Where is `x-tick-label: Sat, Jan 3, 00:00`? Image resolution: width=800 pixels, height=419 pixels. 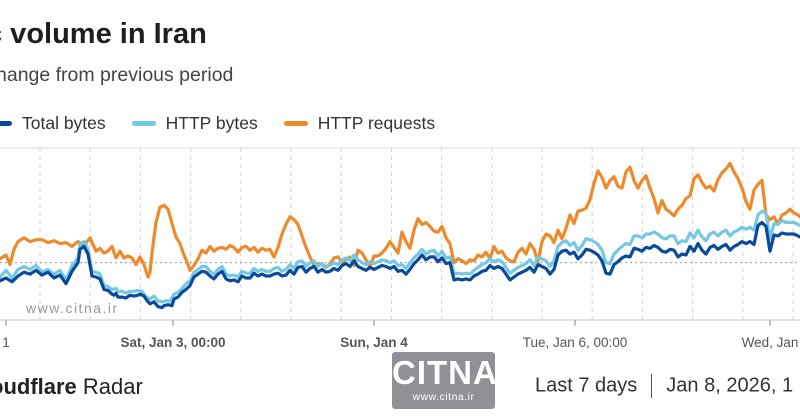
x-tick-label: Sat, Jan 3, 00:00 is located at coordinates (172, 342).